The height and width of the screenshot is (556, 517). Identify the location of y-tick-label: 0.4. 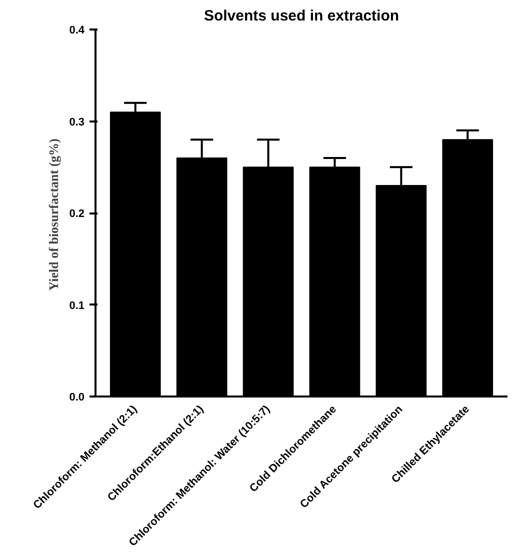
(77, 30).